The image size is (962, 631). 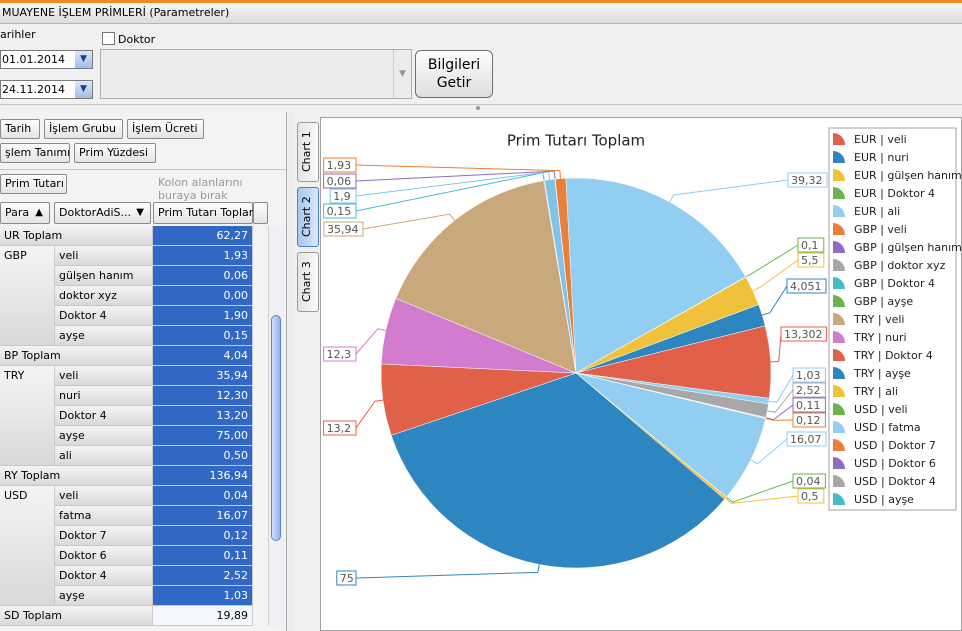 I want to click on field-button: İşlem Ücreti, so click(x=165, y=129).